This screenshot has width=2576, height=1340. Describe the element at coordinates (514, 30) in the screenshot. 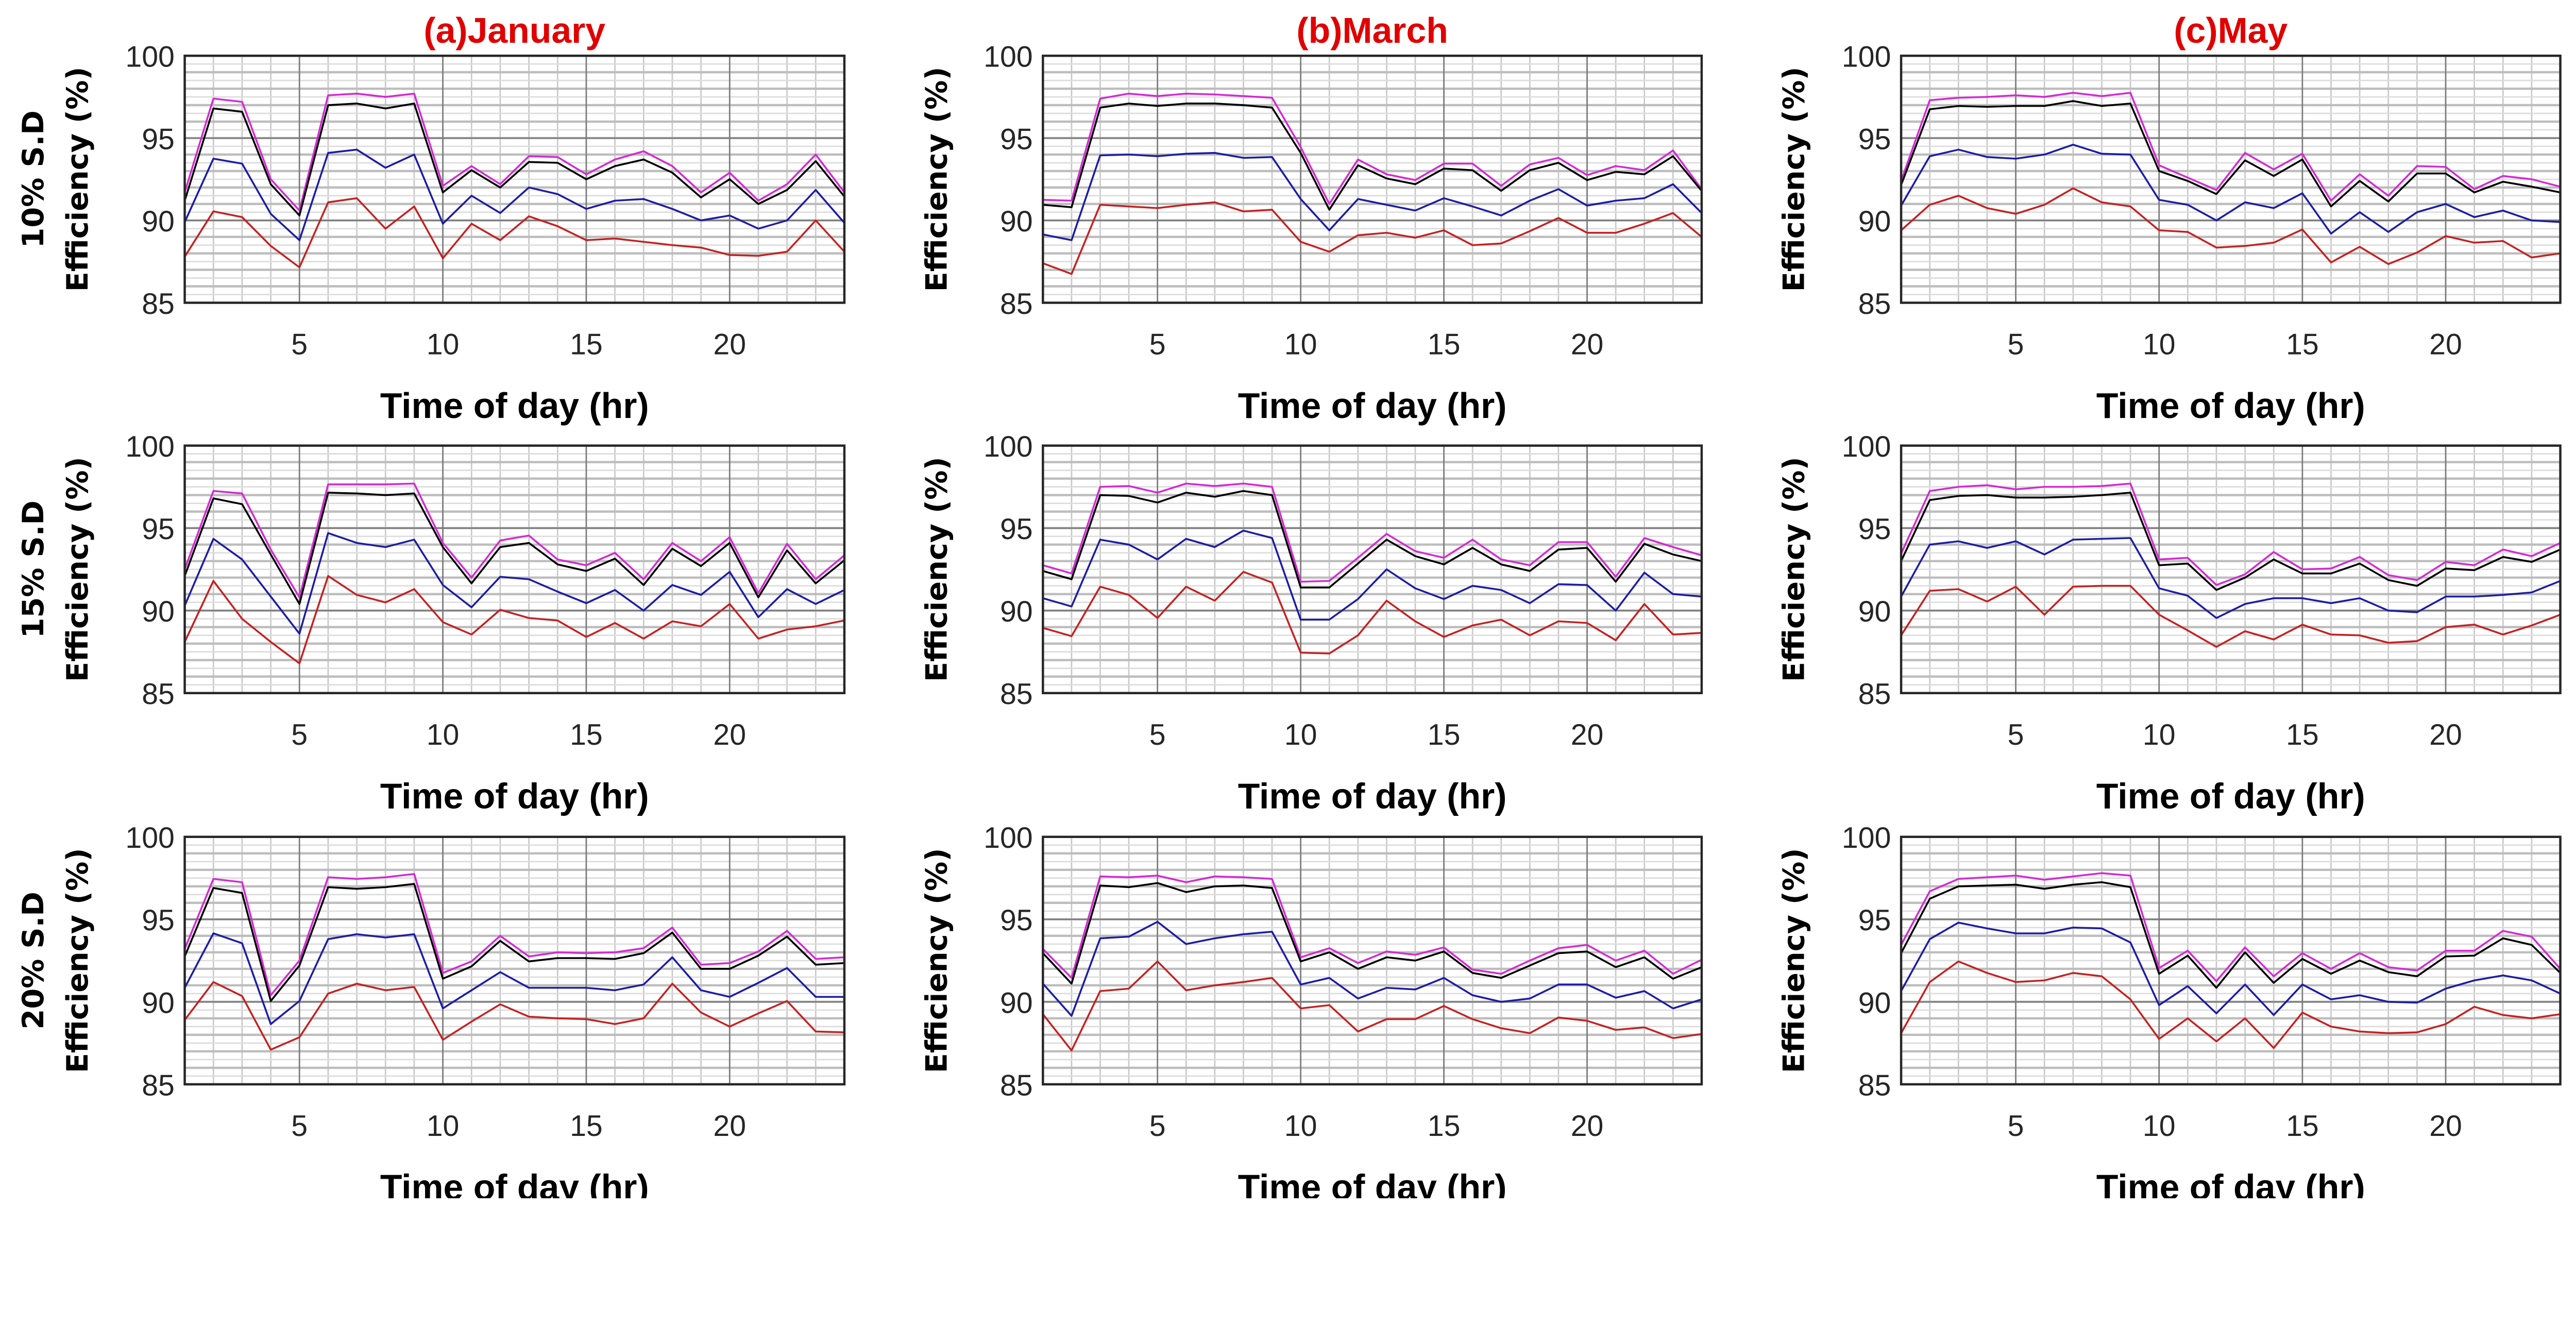

I see `subplot-title: (a)January` at that location.